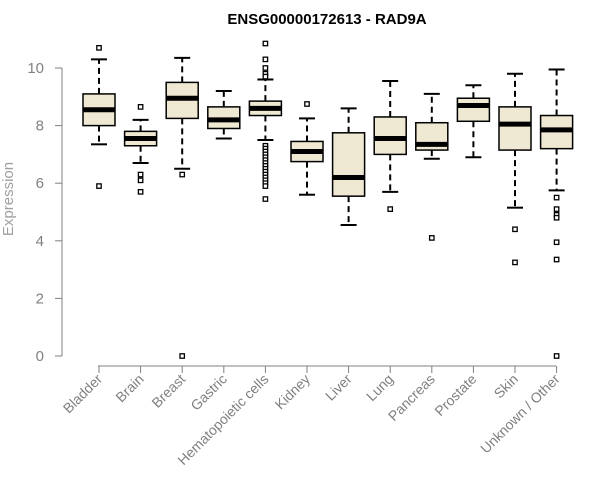 Image resolution: width=600 pixels, height=500 pixels. What do you see at coordinates (40, 298) in the screenshot?
I see `y-tick-label: 2` at bounding box center [40, 298].